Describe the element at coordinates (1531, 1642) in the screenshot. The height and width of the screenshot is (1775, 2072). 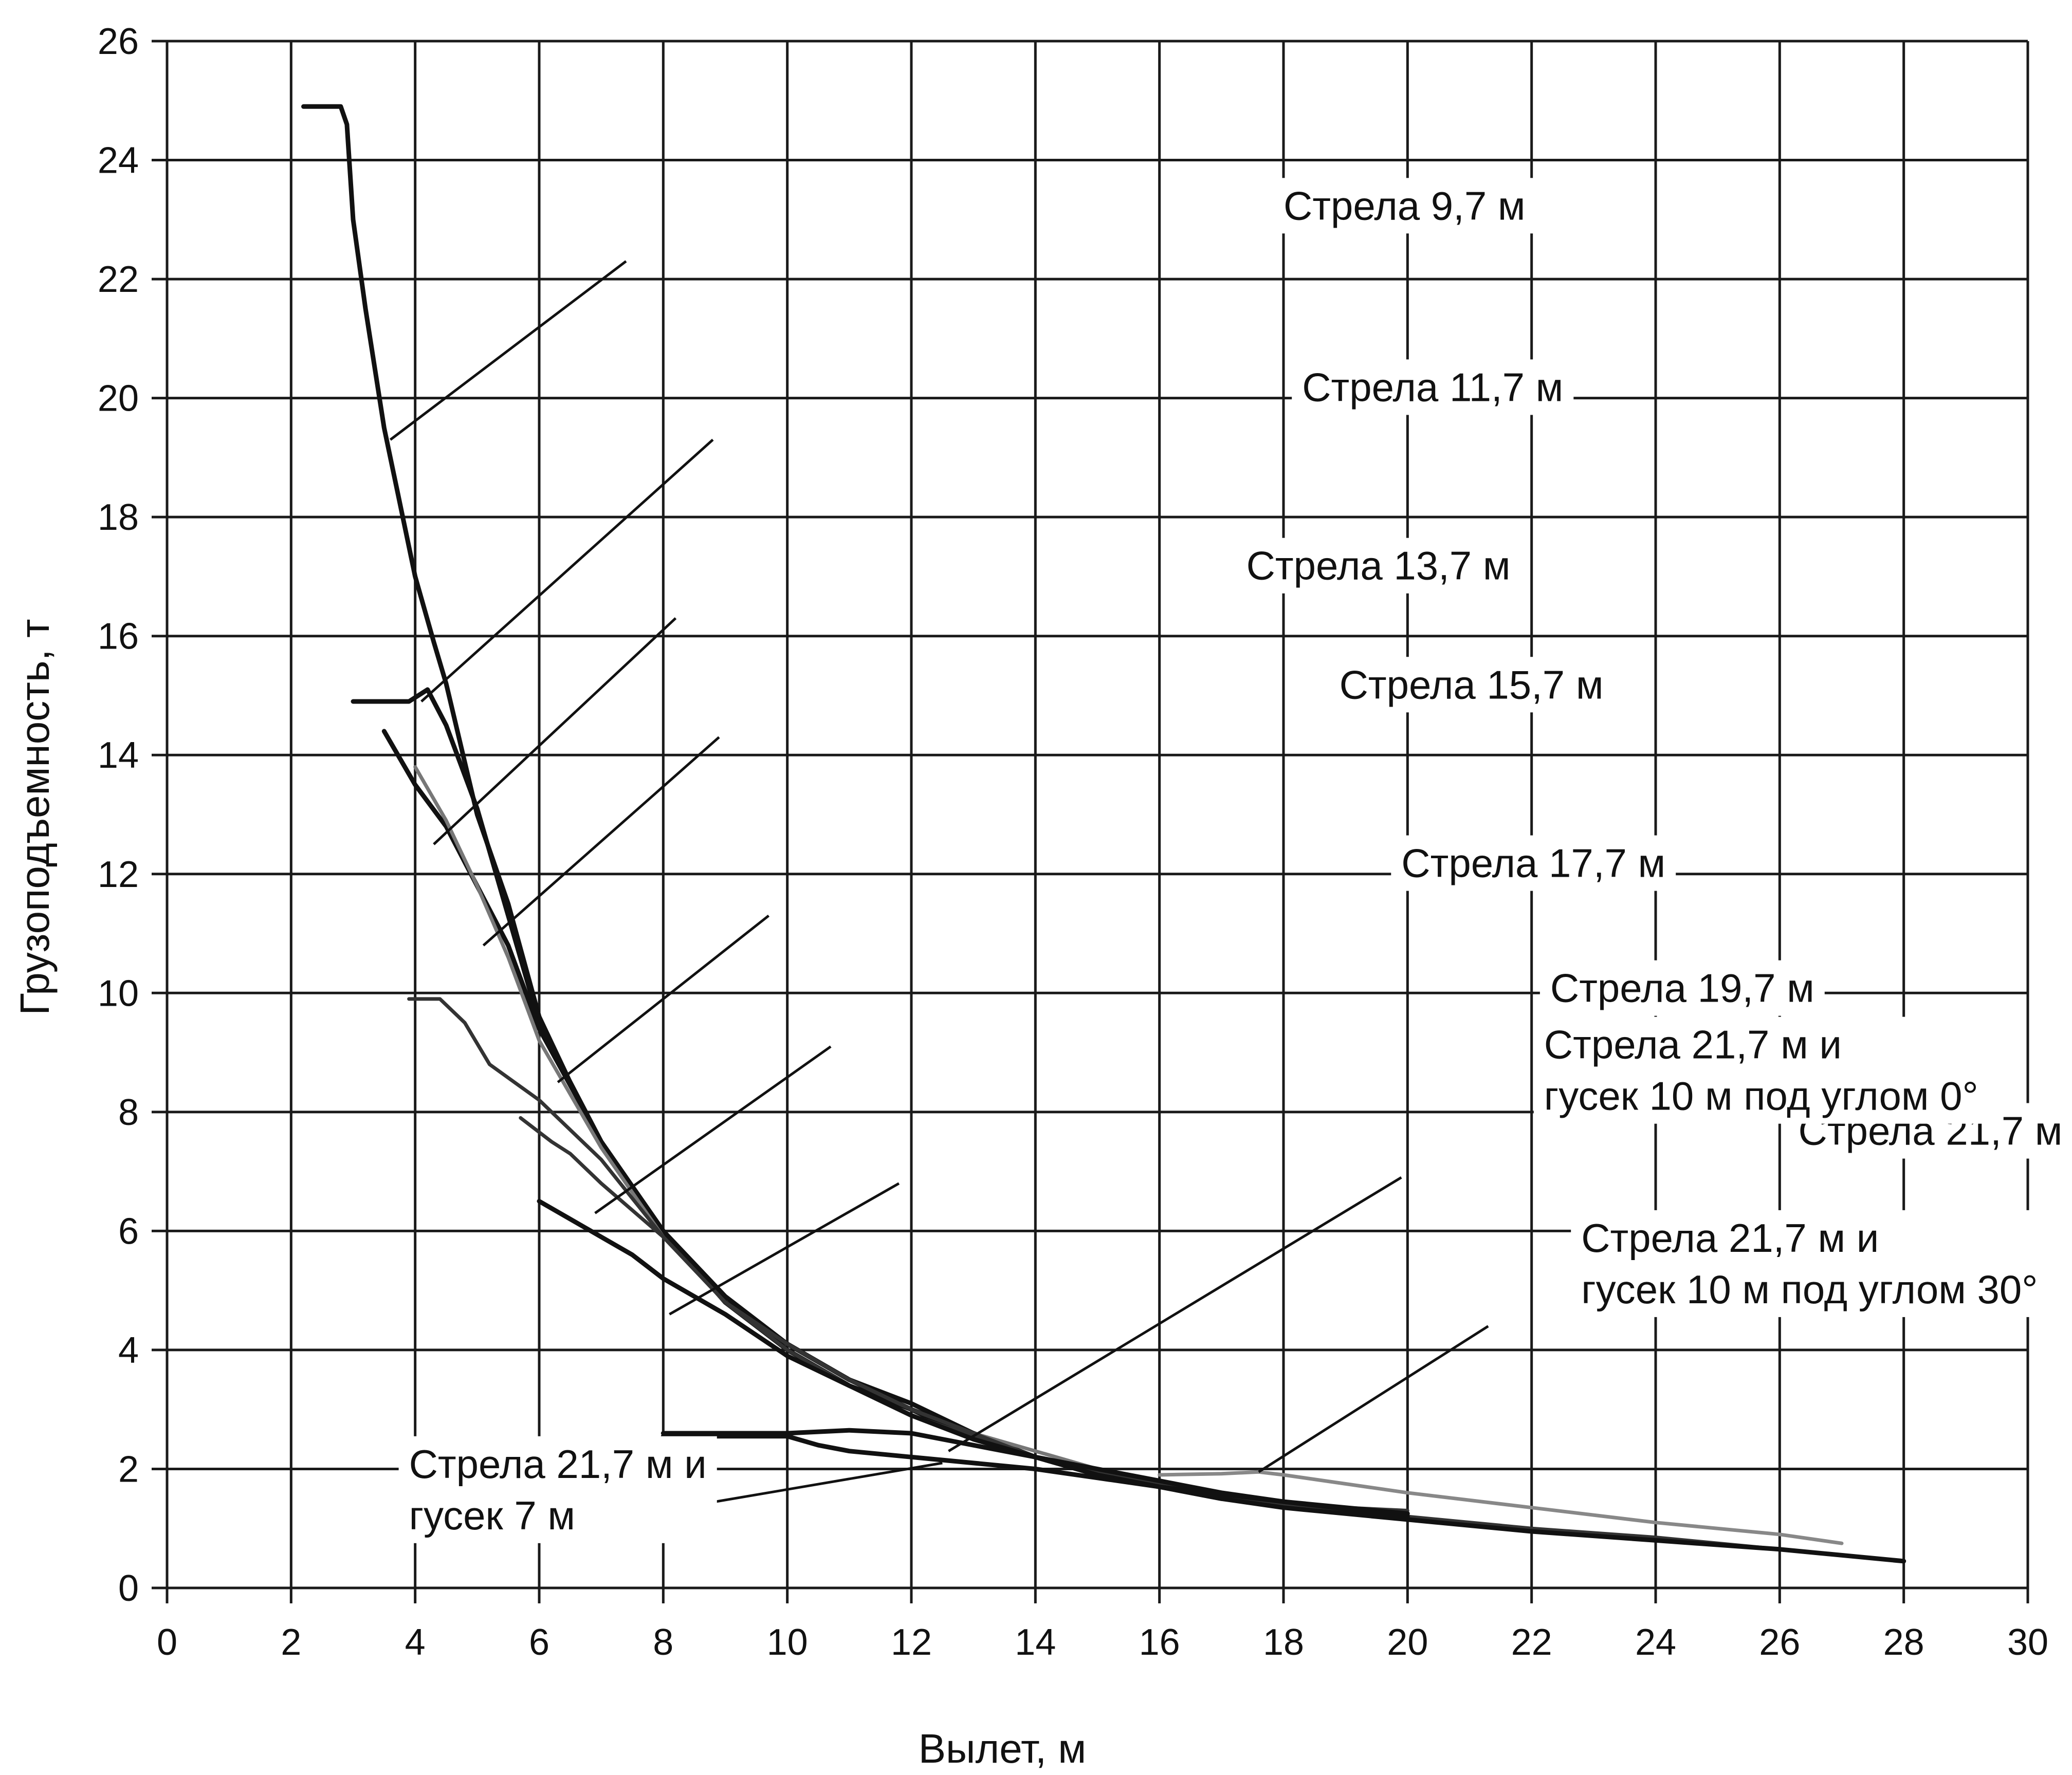
I see `x-tick-label: 22` at that location.